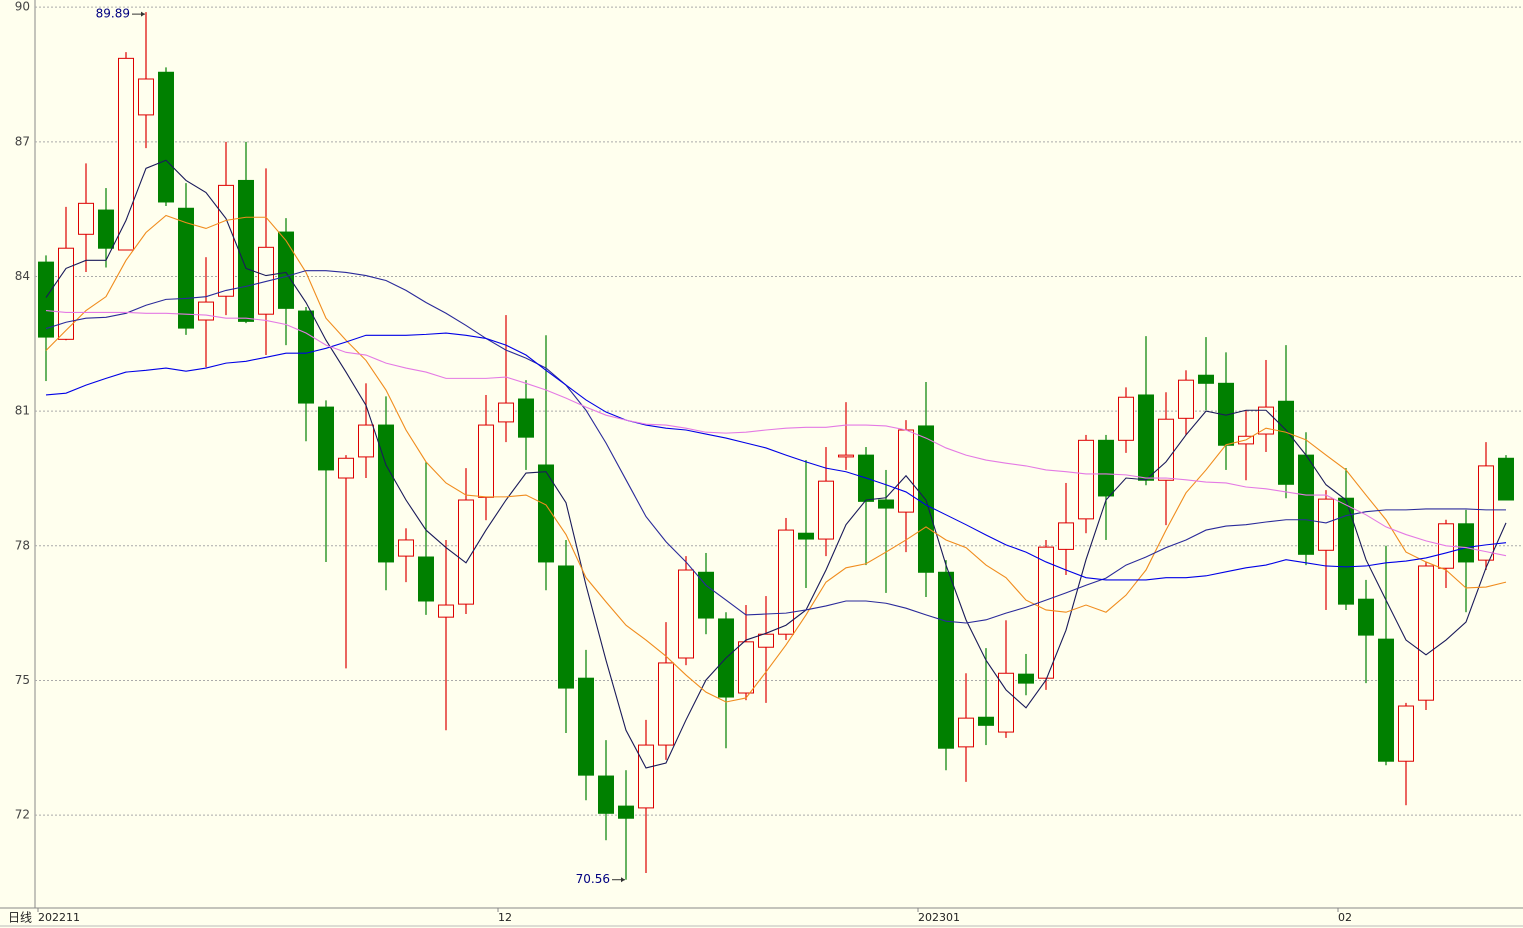 The width and height of the screenshot is (1523, 928). I want to click on extreme-label: 89.89, so click(113, 14).